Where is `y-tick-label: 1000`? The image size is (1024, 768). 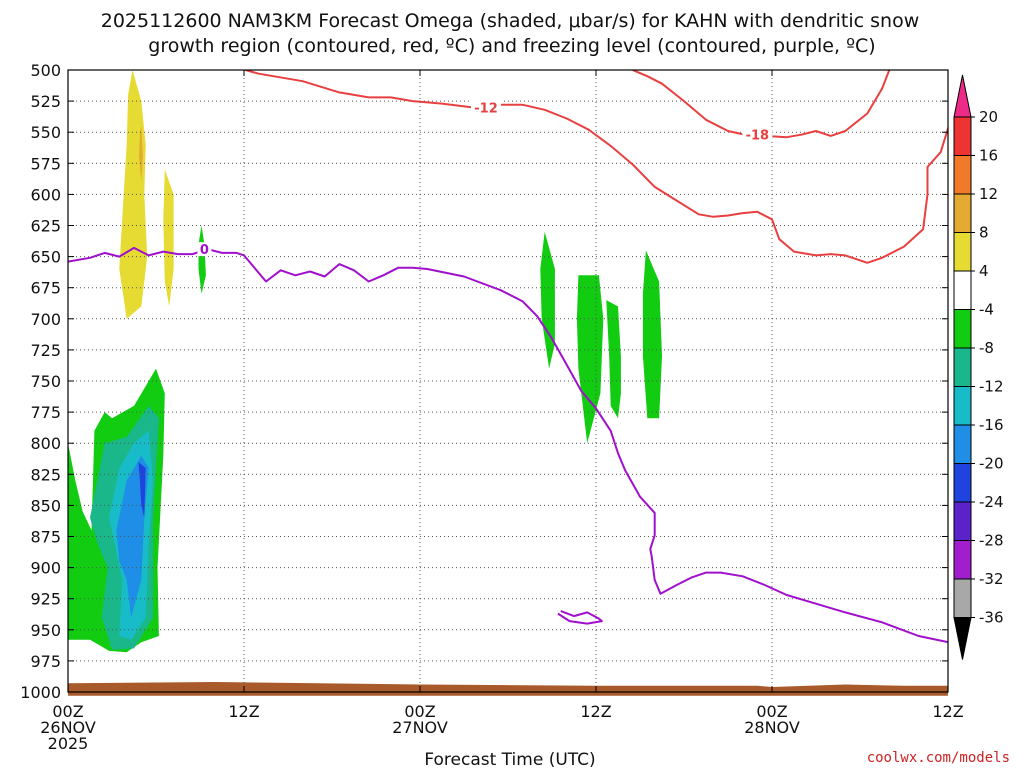
y-tick-label: 1000 is located at coordinates (40, 692).